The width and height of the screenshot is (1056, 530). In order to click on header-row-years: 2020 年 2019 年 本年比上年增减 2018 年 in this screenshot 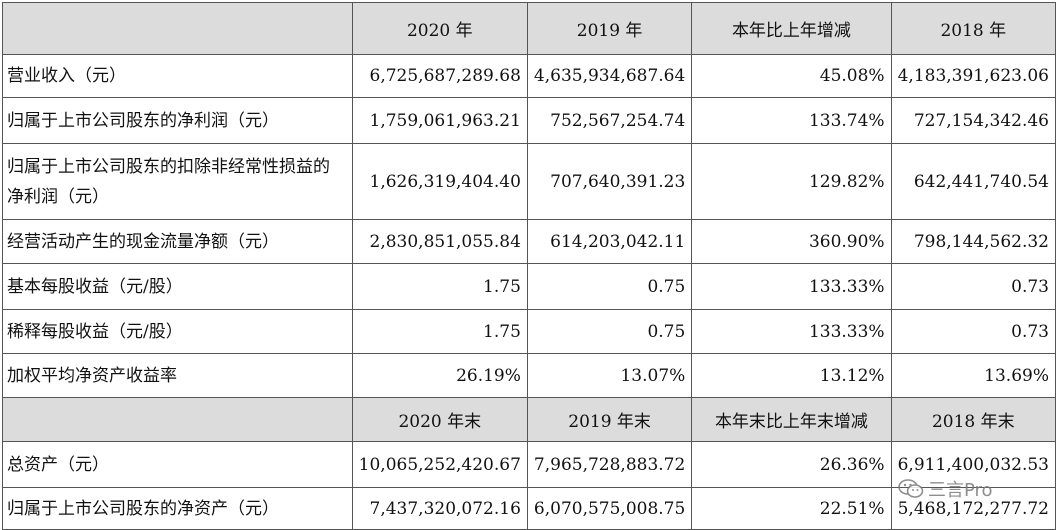, I will do `click(529, 28)`.